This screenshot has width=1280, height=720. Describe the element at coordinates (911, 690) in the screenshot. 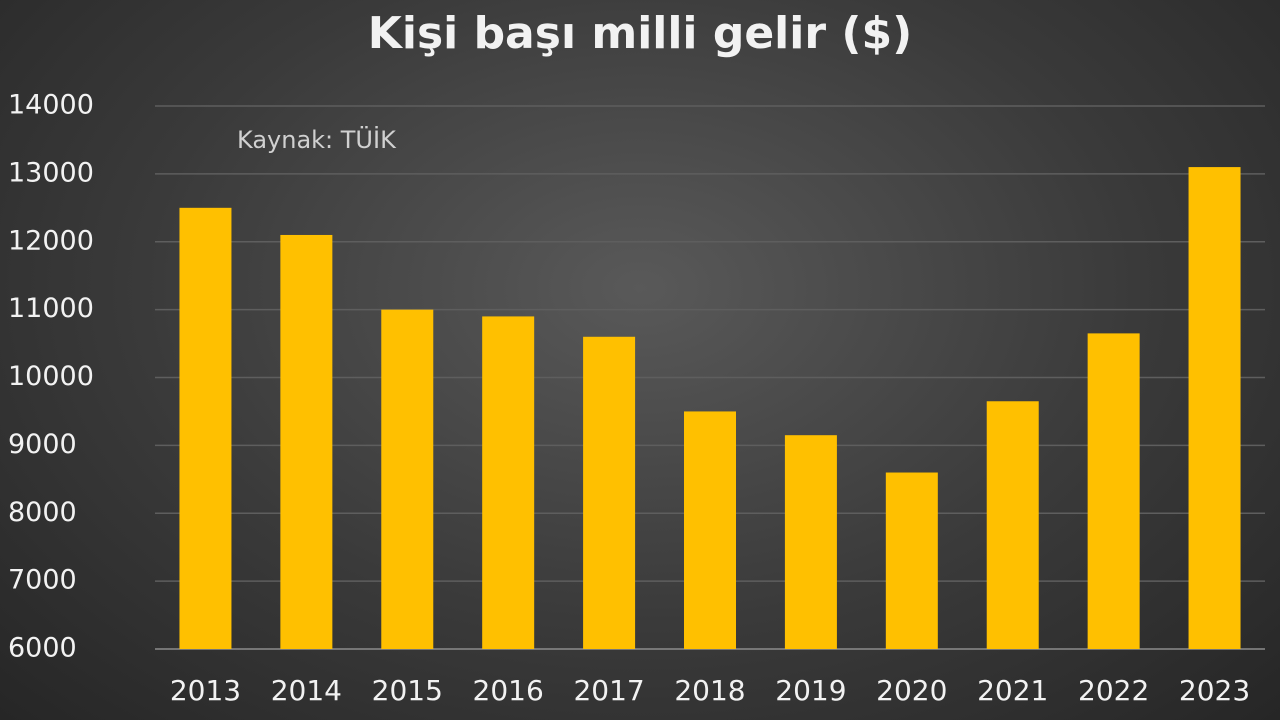

I see `x-tick-label: 2020` at that location.